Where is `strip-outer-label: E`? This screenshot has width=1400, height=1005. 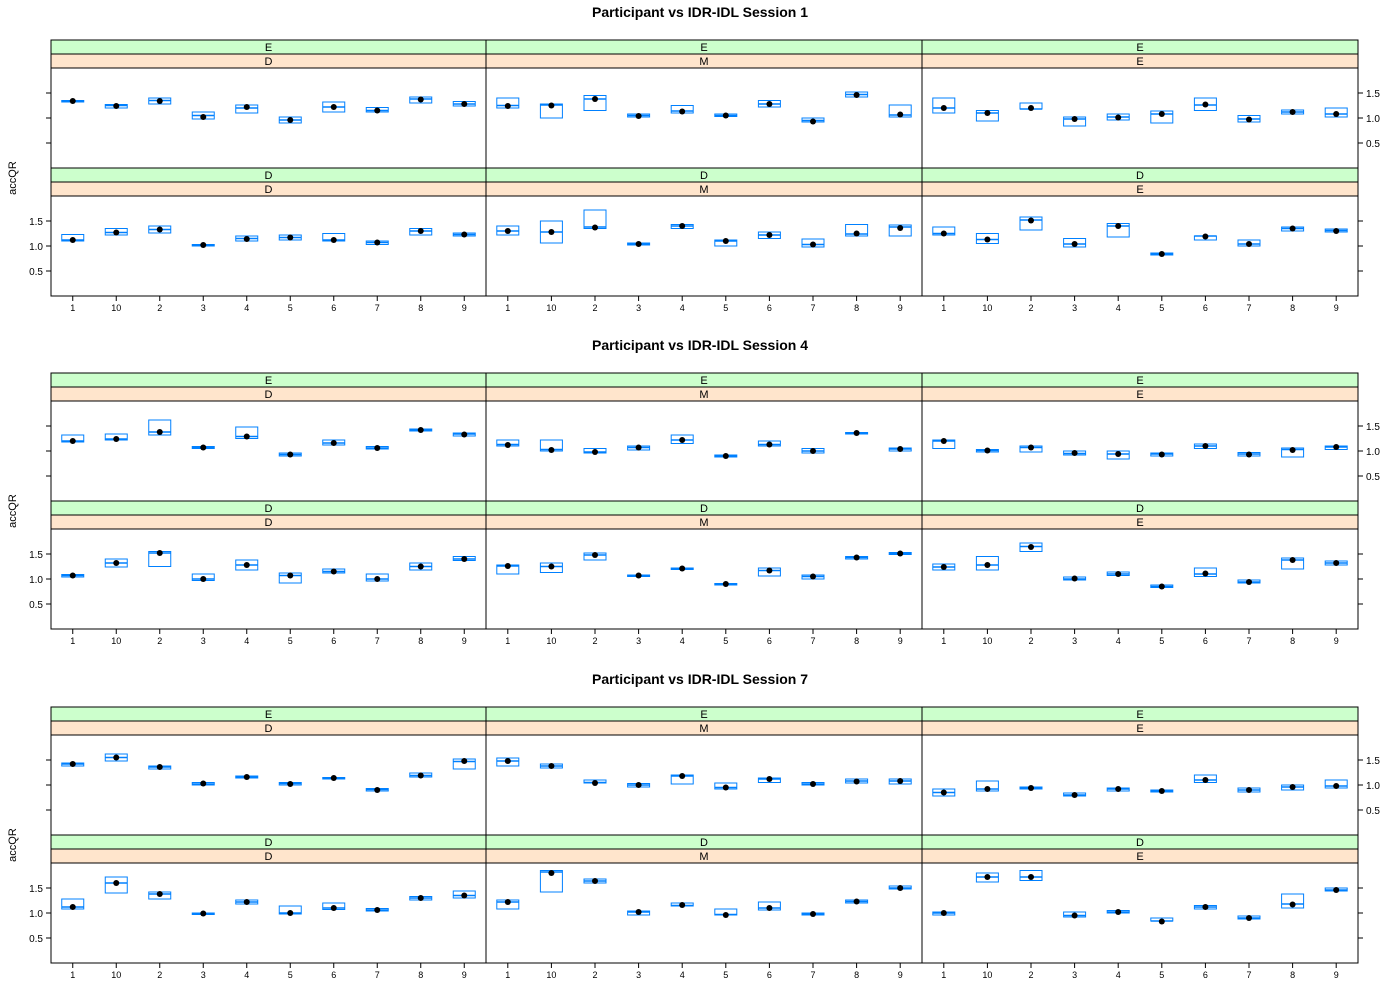
strip-outer-label: E is located at coordinates (1139, 48).